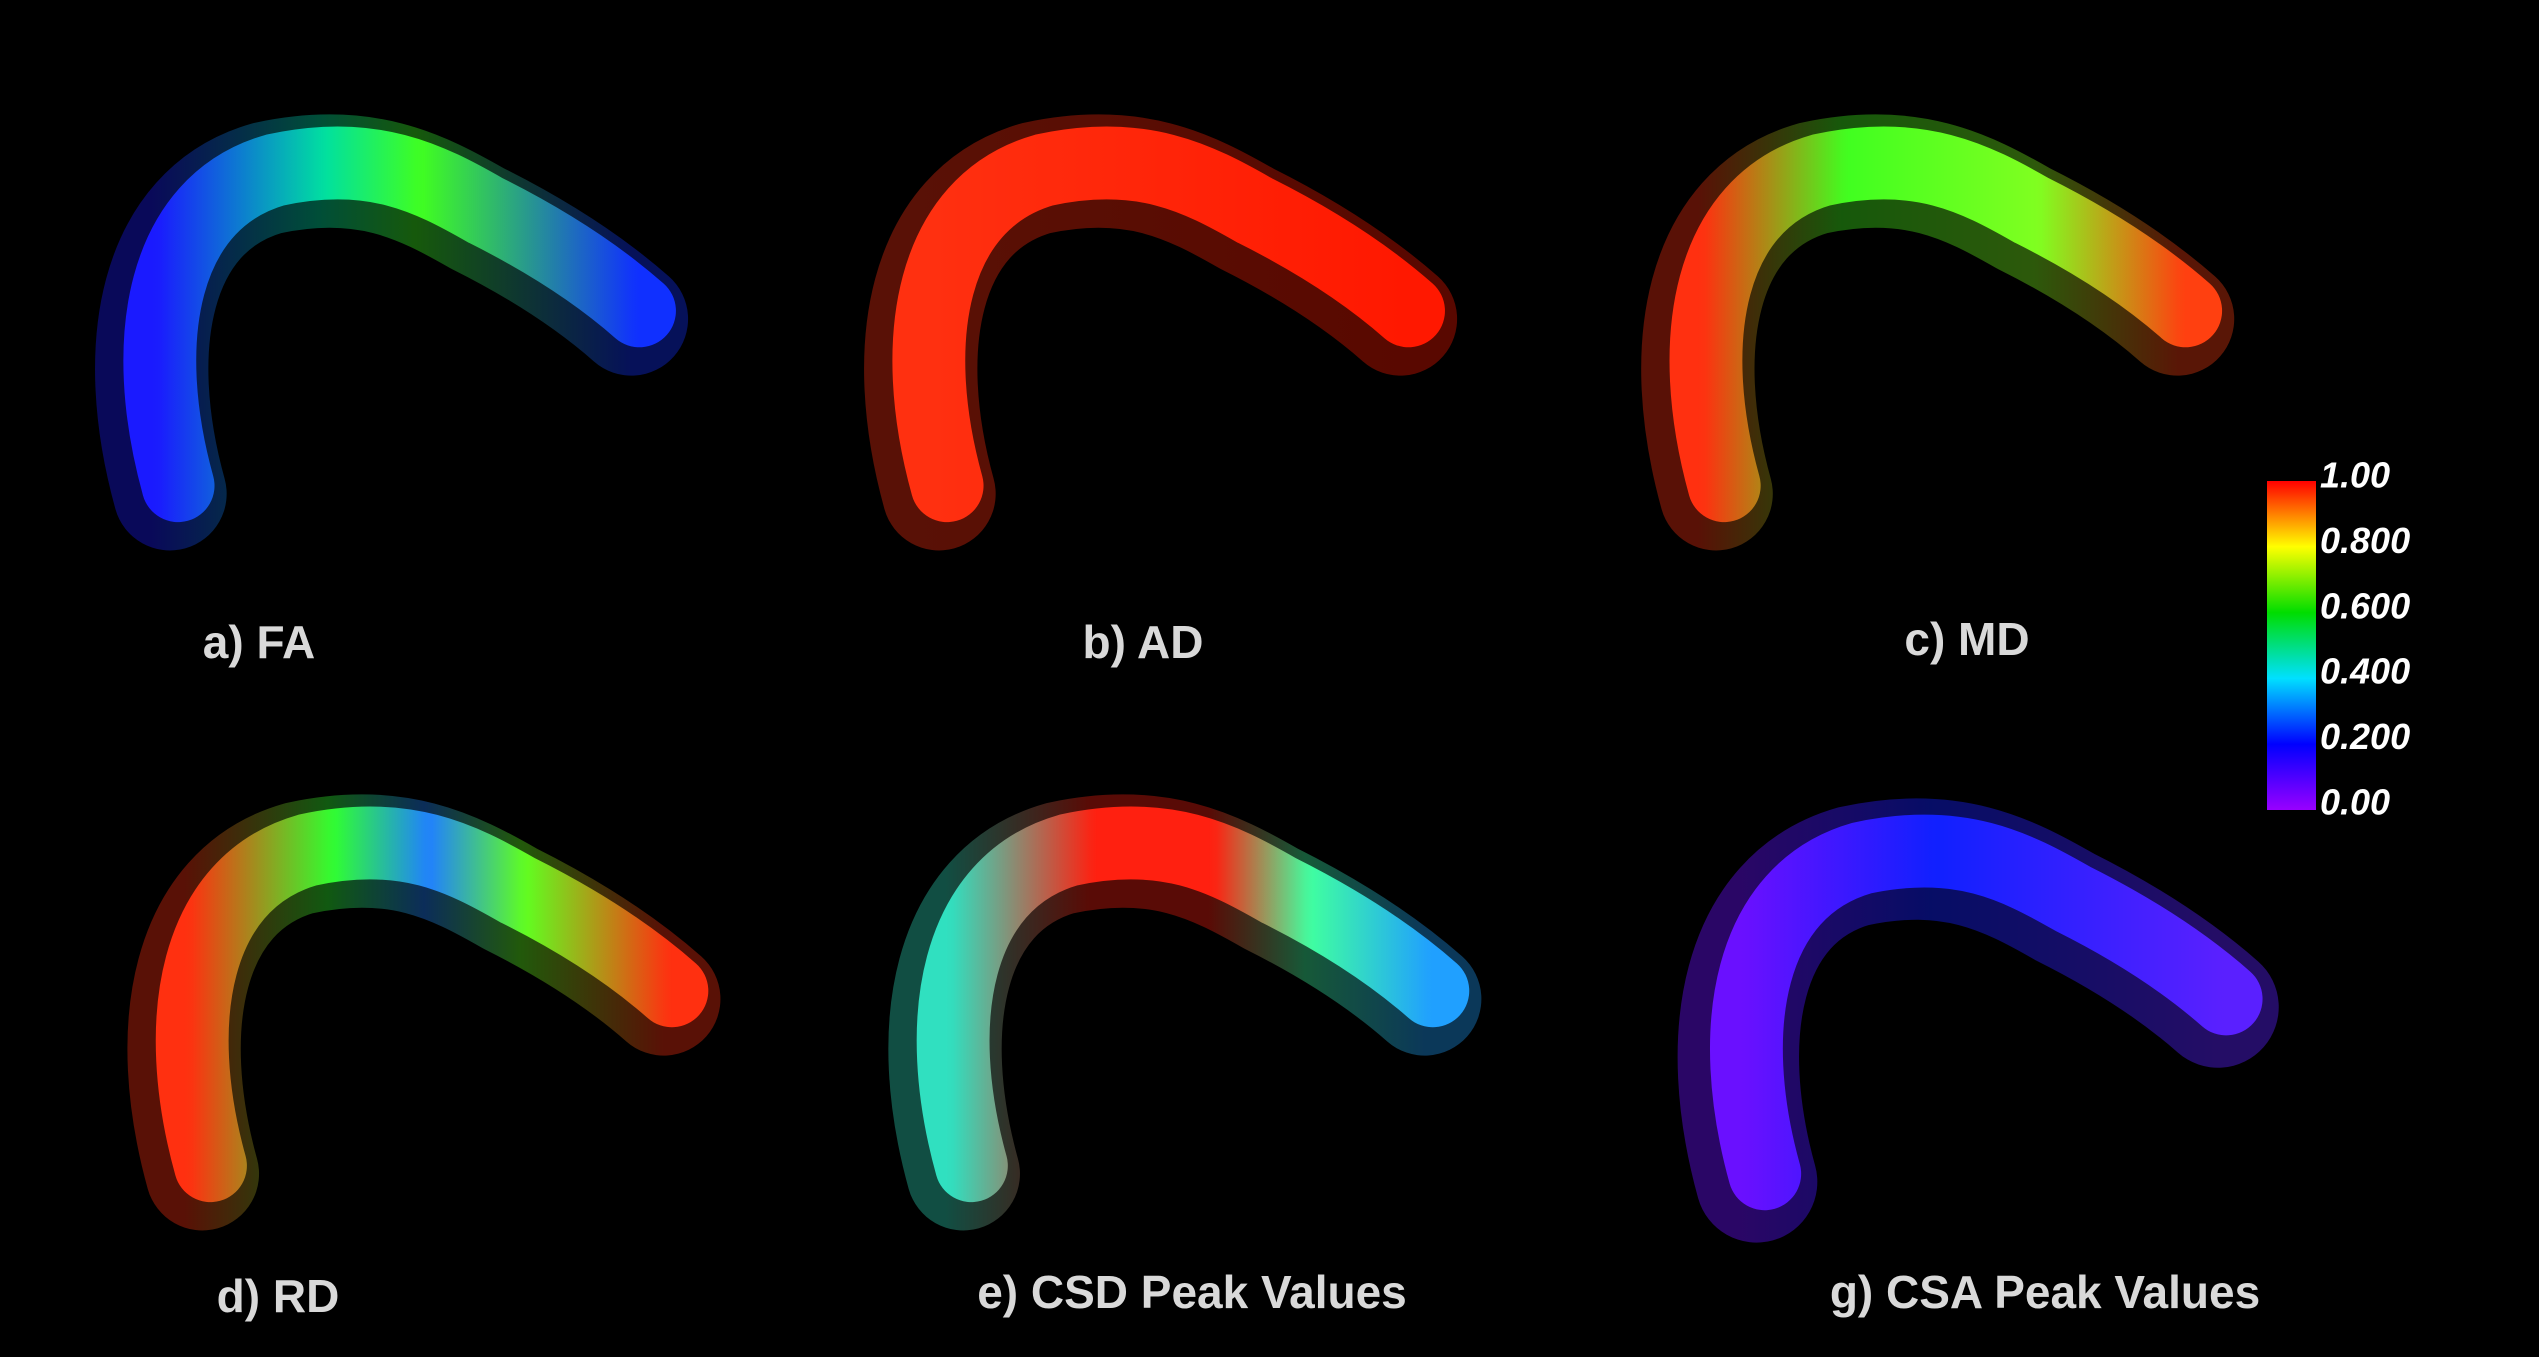 Image resolution: width=2539 pixels, height=1357 pixels. I want to click on colorbar-tick-label: 1.00, so click(2355, 475).